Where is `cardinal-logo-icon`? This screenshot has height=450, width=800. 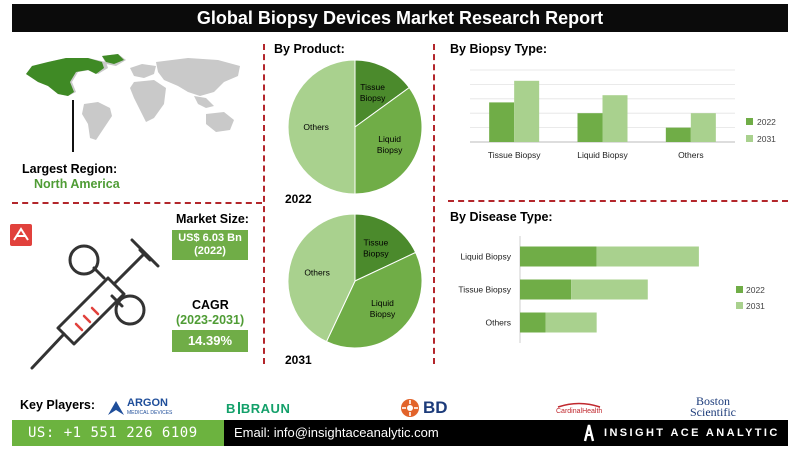 cardinal-logo-icon is located at coordinates (579, 405).